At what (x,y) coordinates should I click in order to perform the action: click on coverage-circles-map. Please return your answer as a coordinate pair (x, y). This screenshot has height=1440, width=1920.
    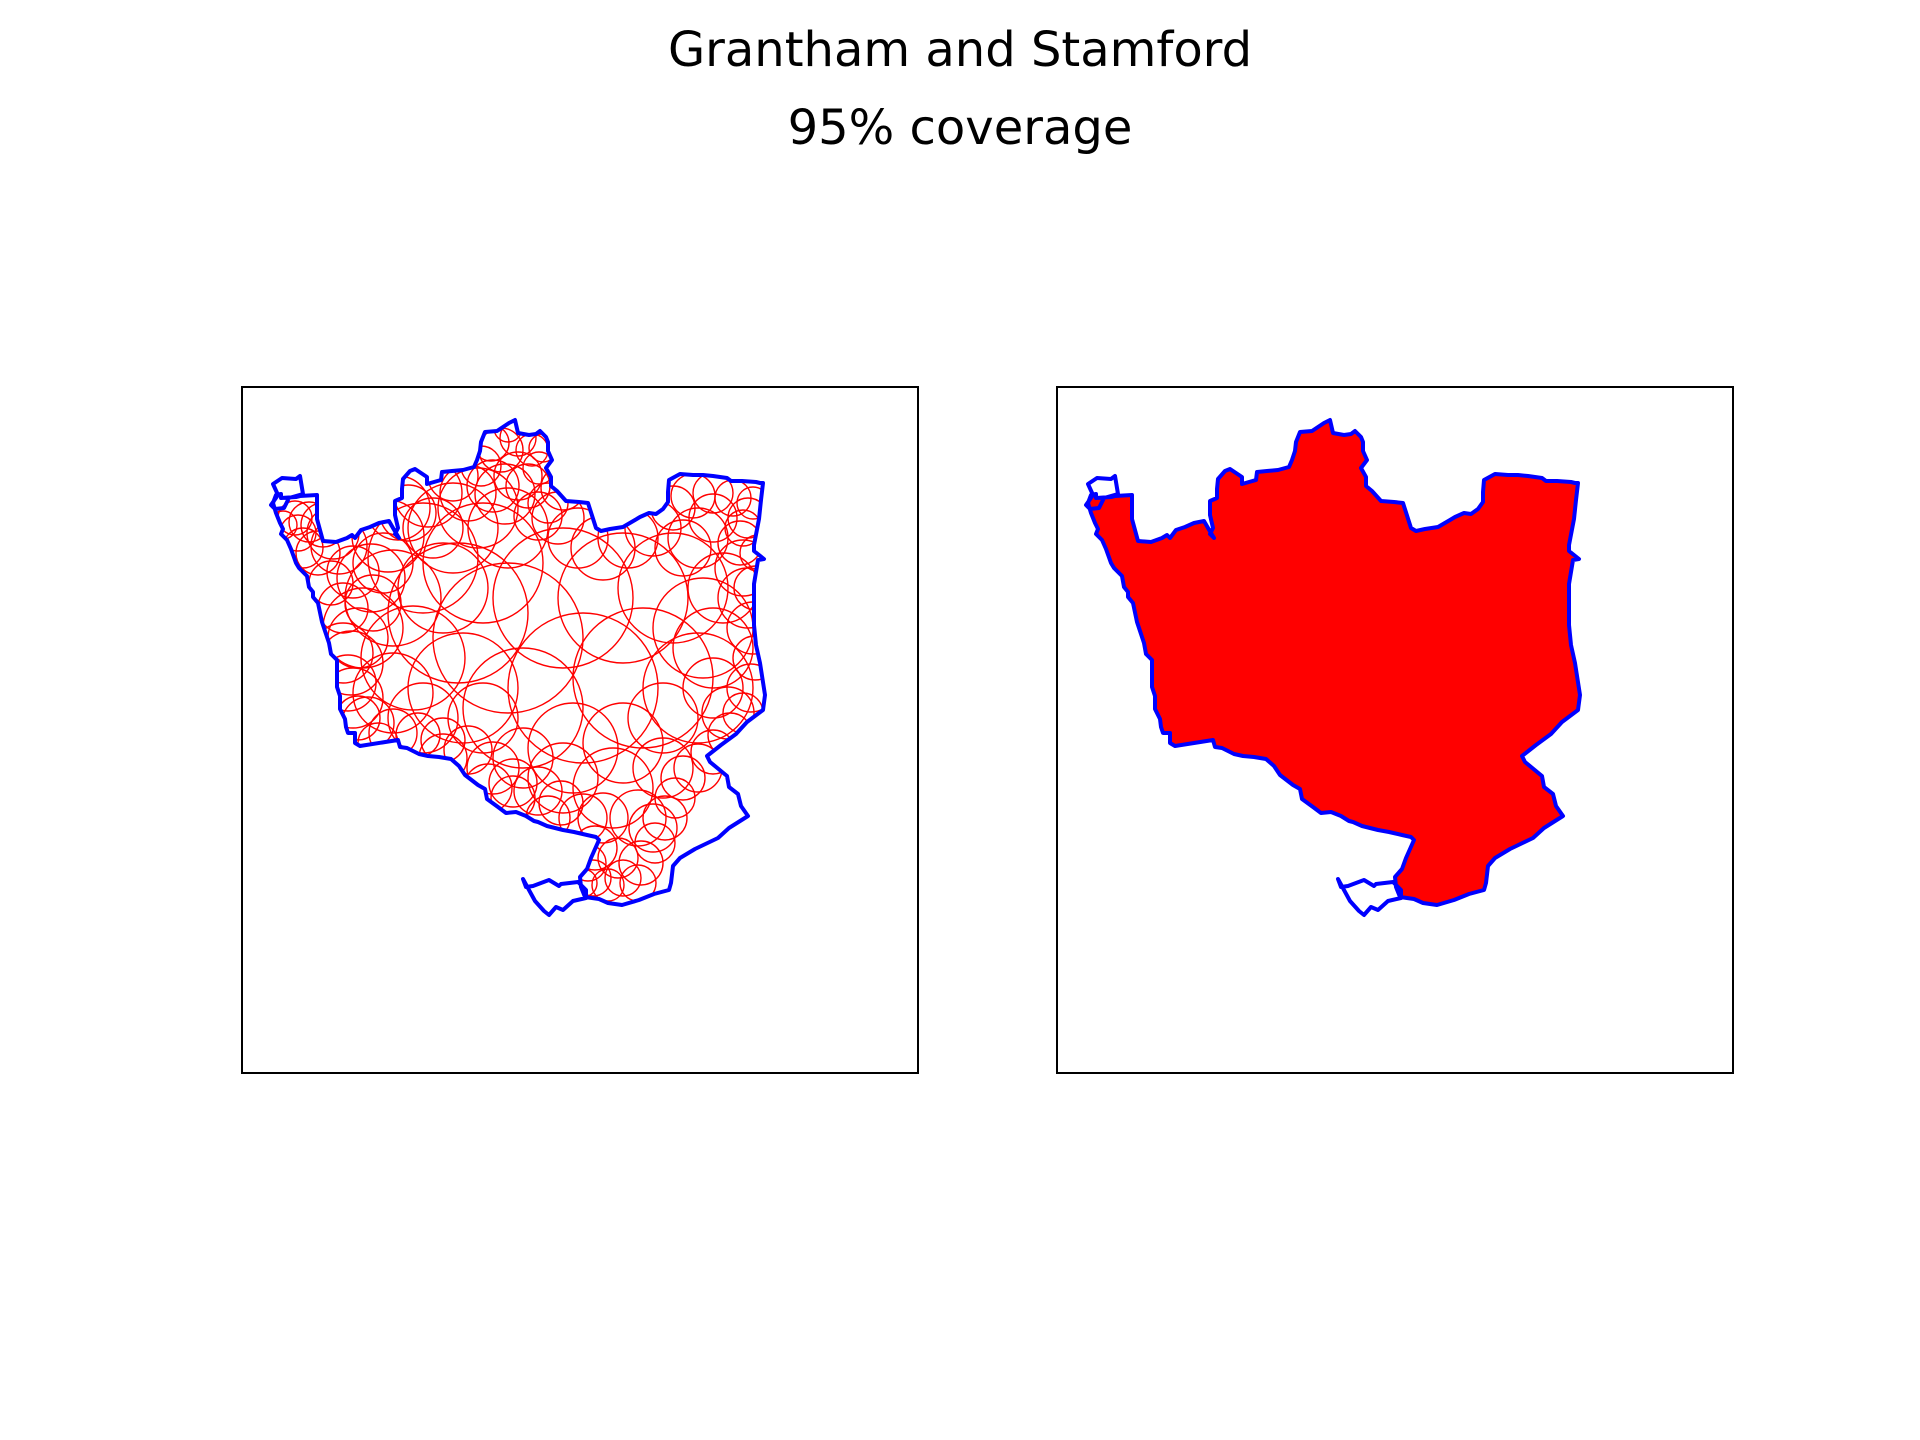
    Looking at the image, I should click on (518, 667).